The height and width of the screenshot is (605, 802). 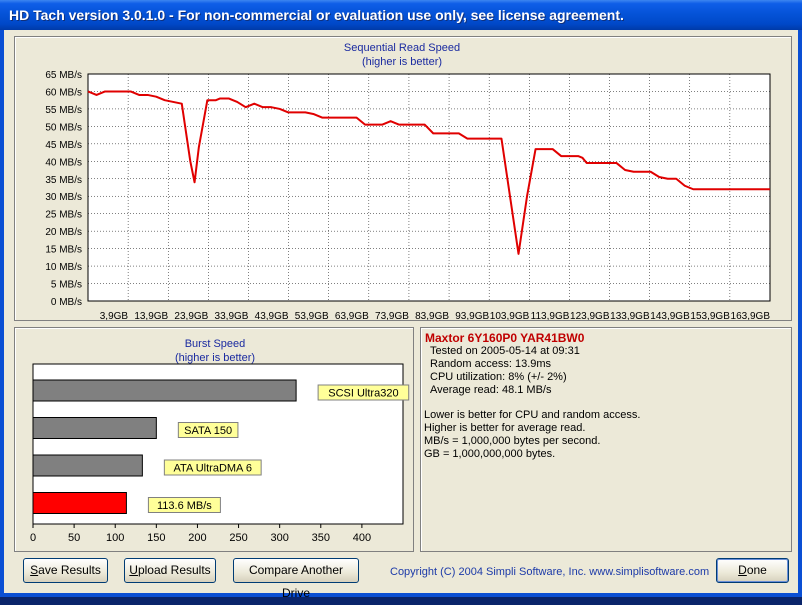 I want to click on chart-subtitle: (higher is better), so click(x=402, y=62).